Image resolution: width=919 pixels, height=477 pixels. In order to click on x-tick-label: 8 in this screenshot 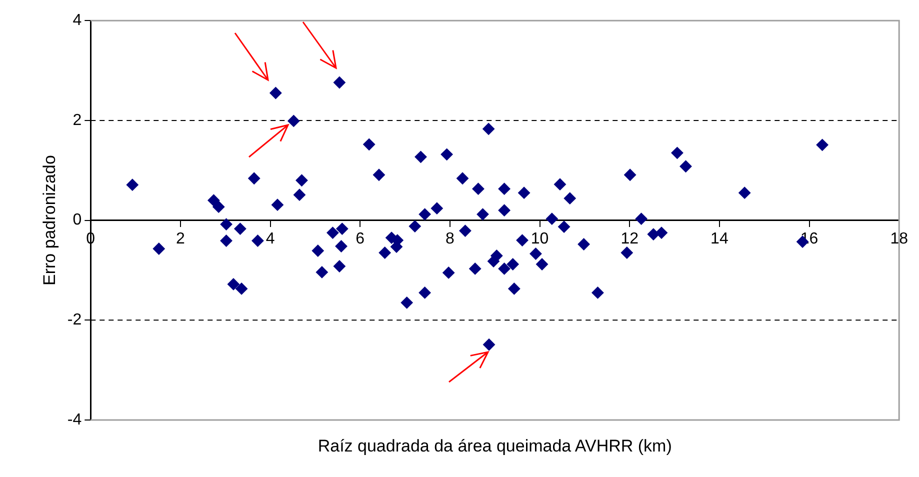, I will do `click(449, 239)`.